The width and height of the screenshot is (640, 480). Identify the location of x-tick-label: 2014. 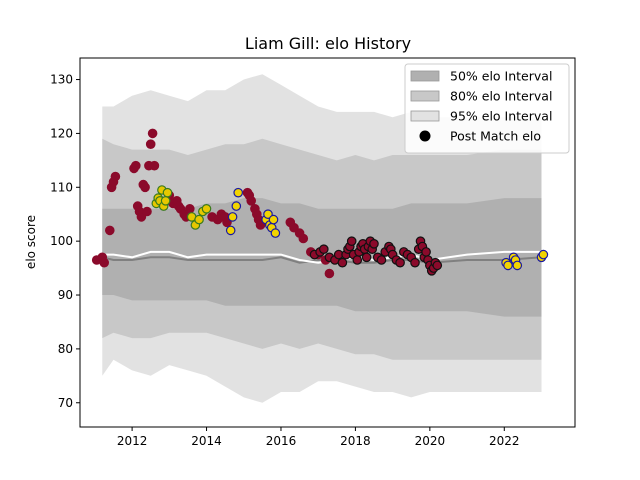
(206, 441).